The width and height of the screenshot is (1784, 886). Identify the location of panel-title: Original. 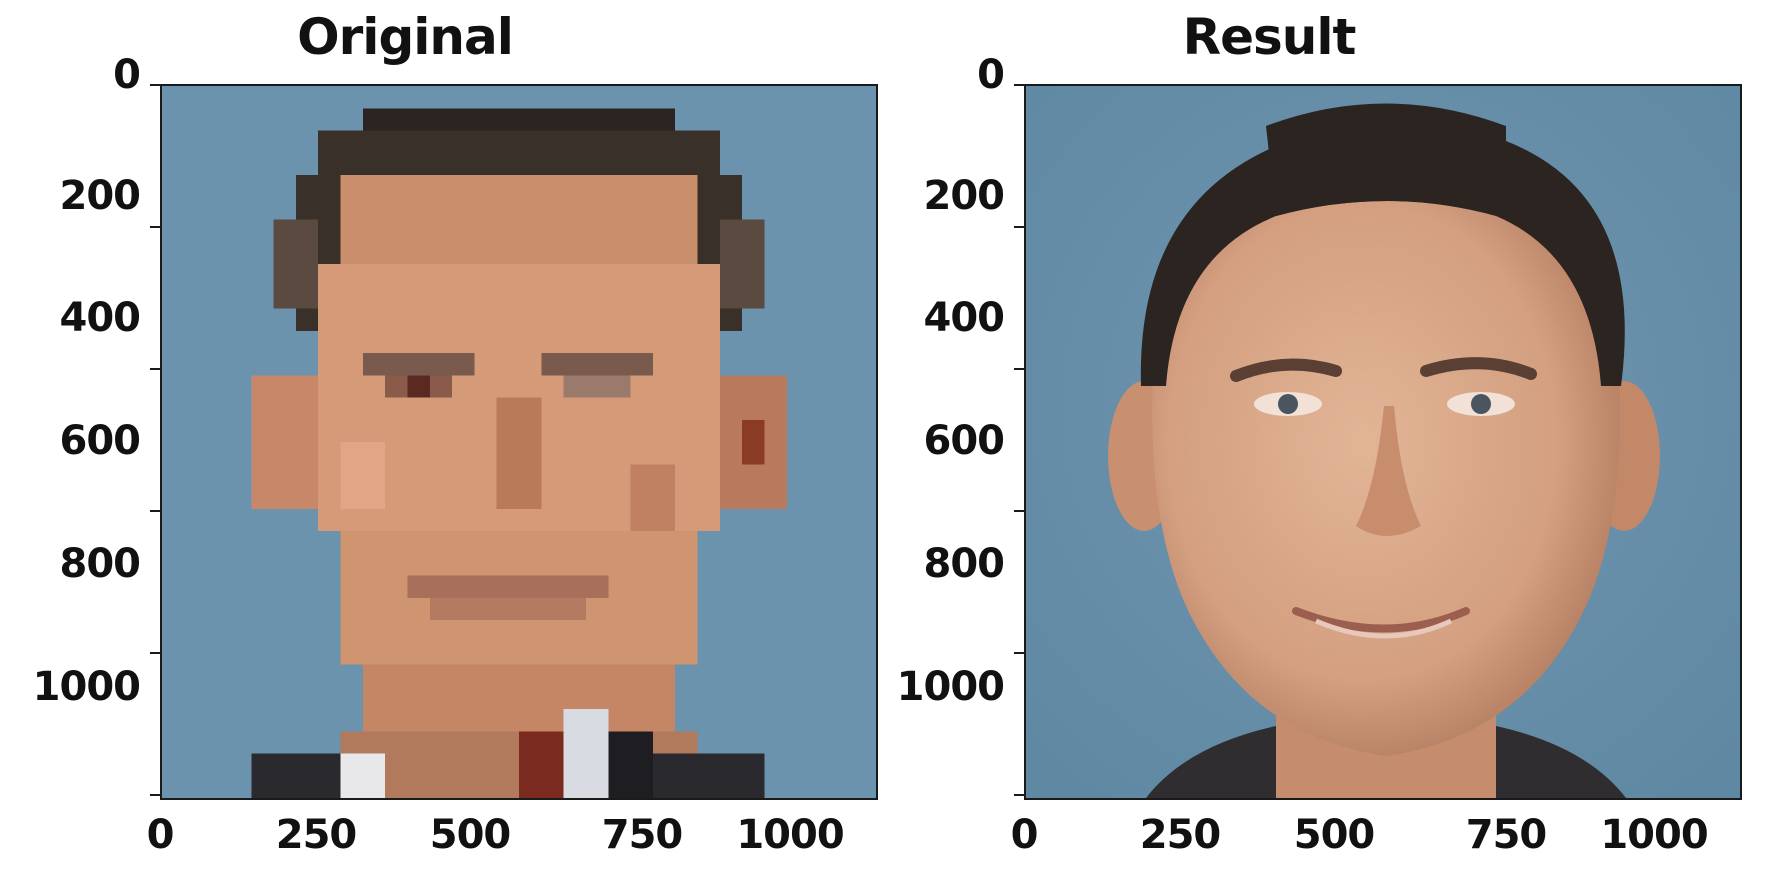
(405, 37).